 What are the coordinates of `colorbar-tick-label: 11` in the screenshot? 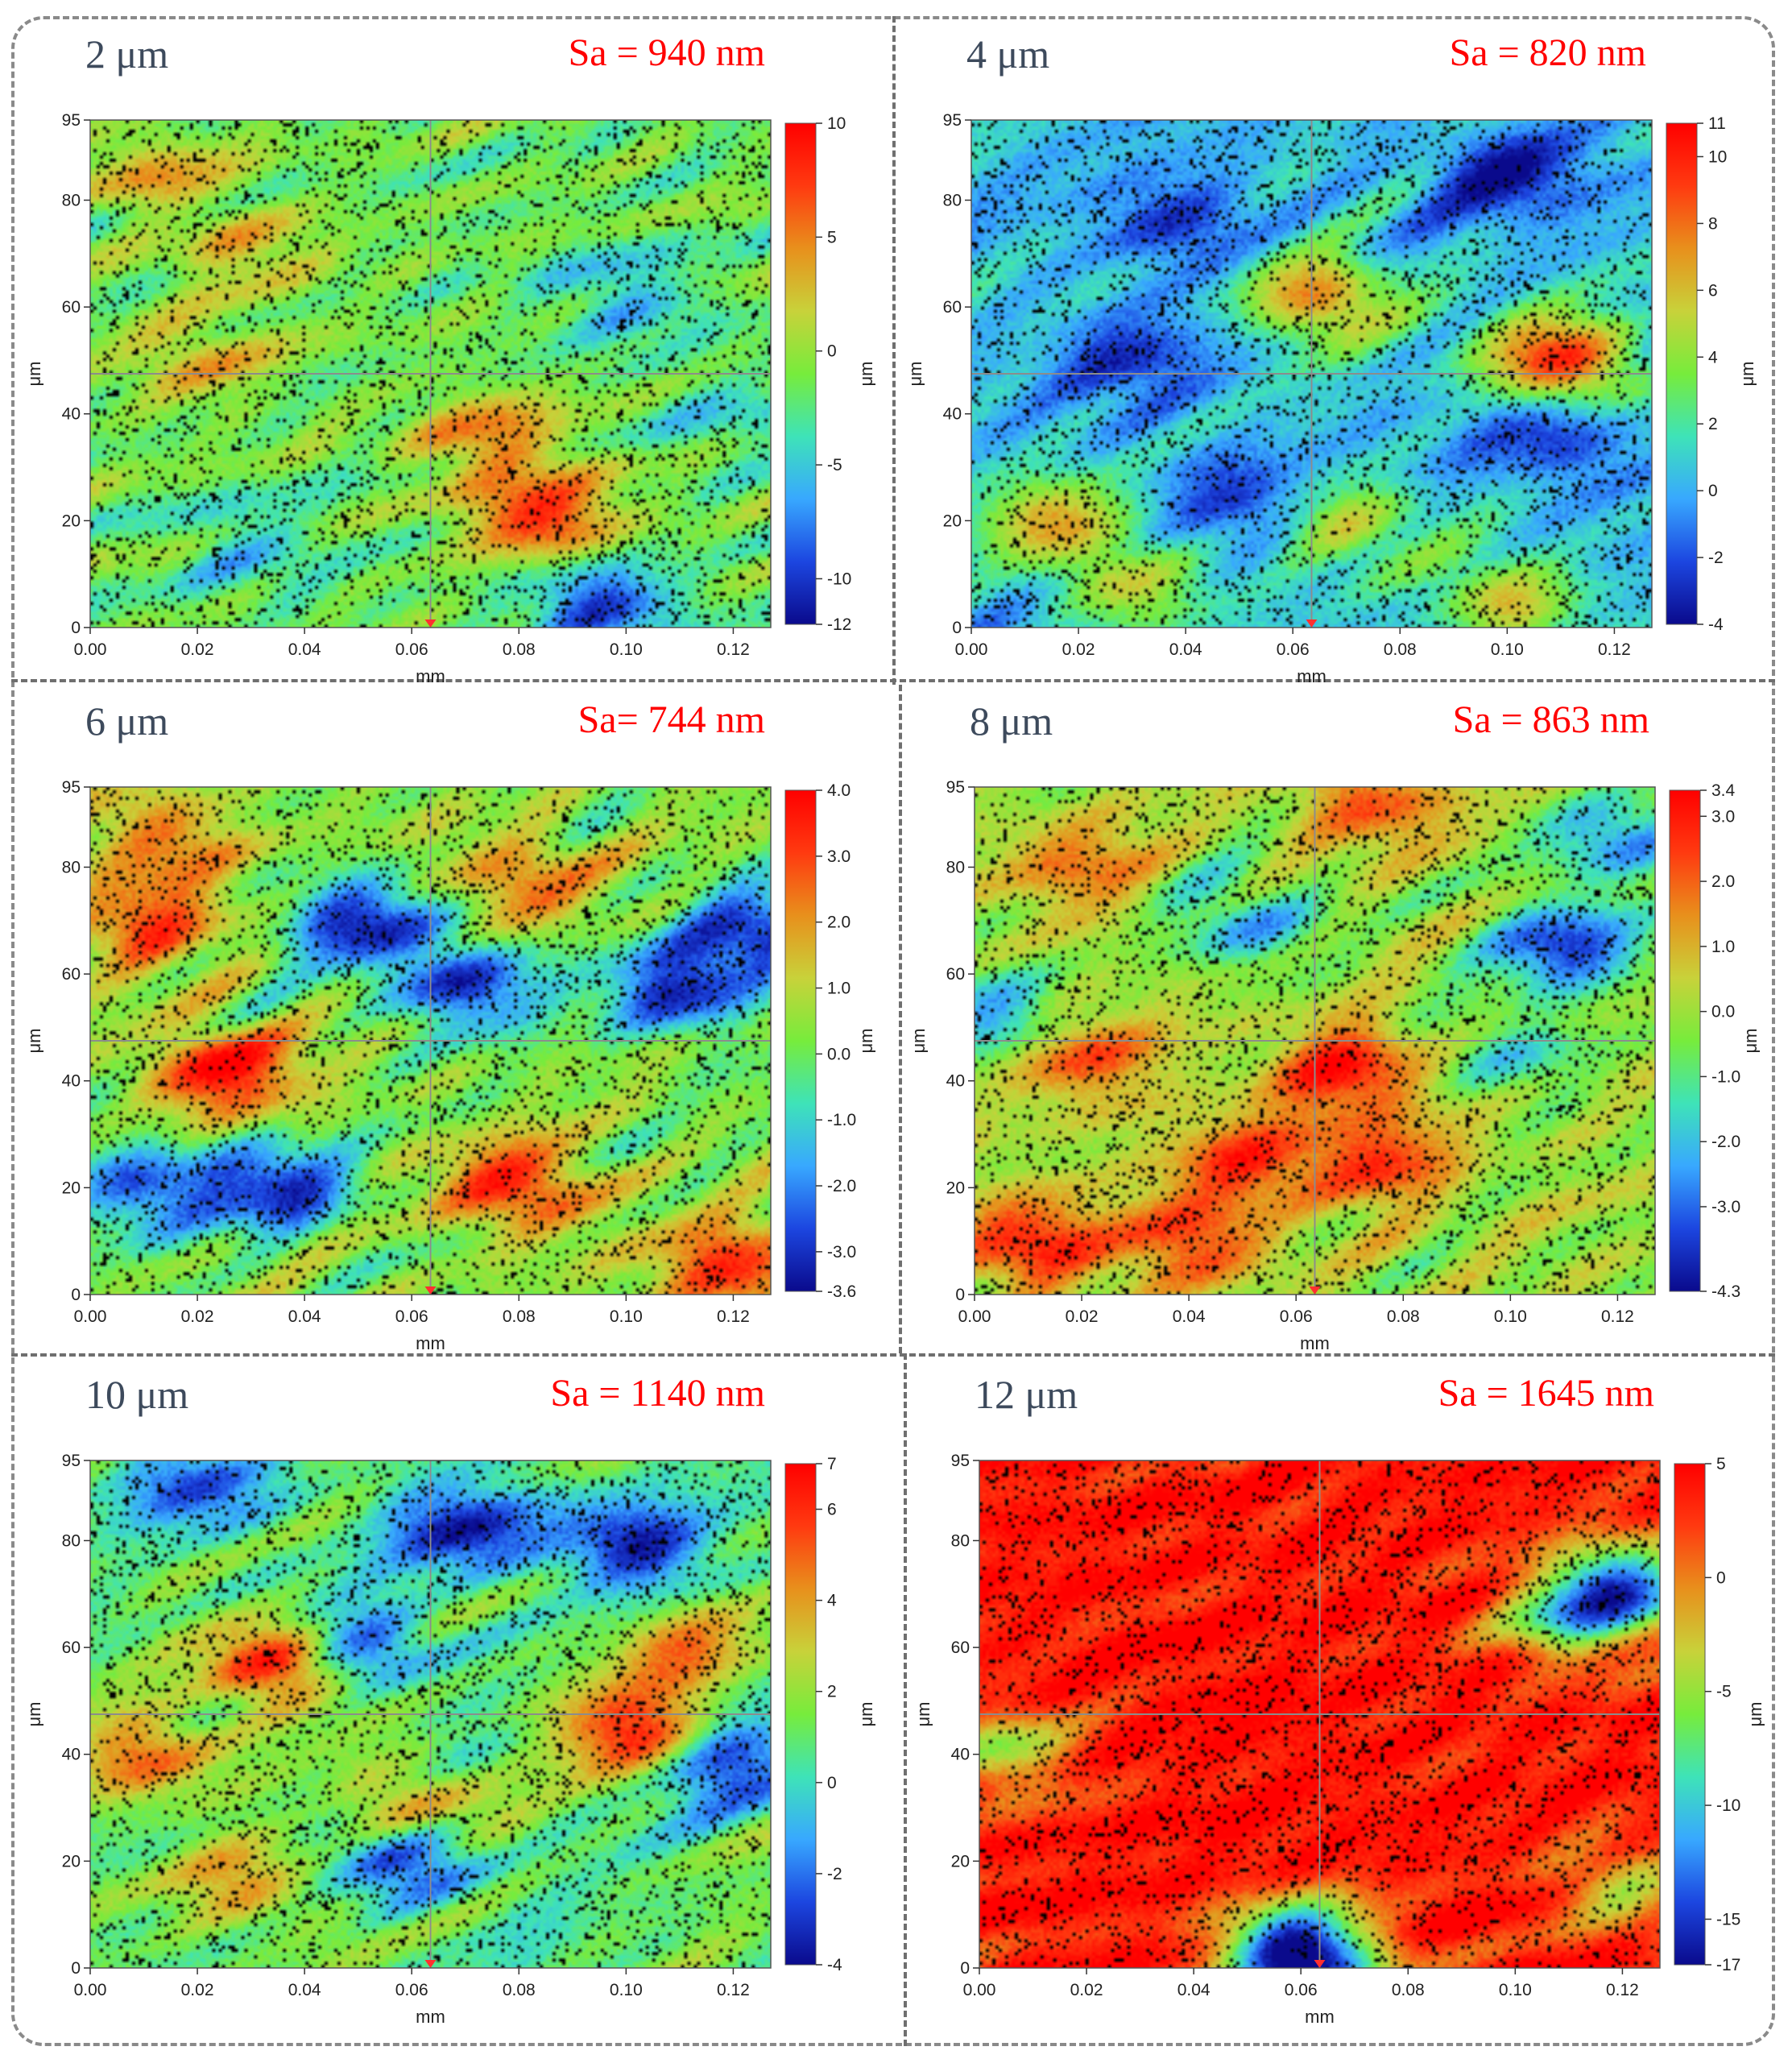 It's located at (1717, 124).